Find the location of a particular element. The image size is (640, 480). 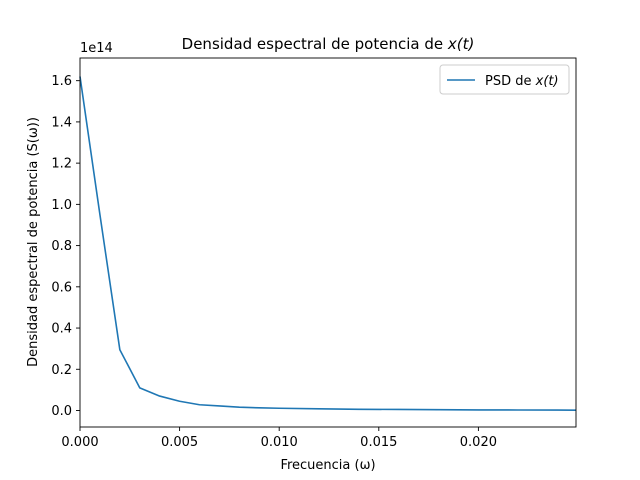

legend: PSD de x(t) is located at coordinates (504, 79).